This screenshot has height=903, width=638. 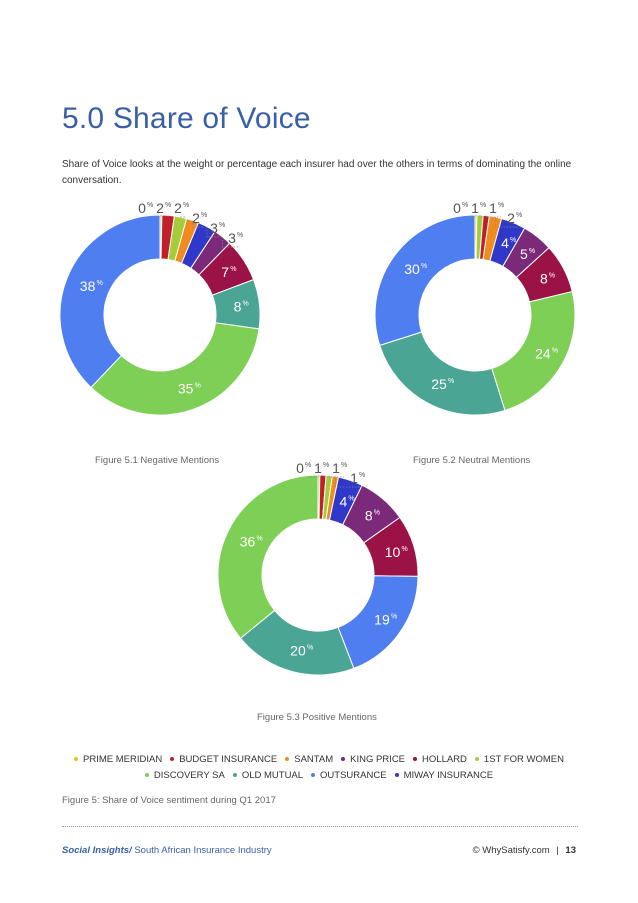 I want to click on legend-label: OUTSURANCE, so click(x=353, y=775).